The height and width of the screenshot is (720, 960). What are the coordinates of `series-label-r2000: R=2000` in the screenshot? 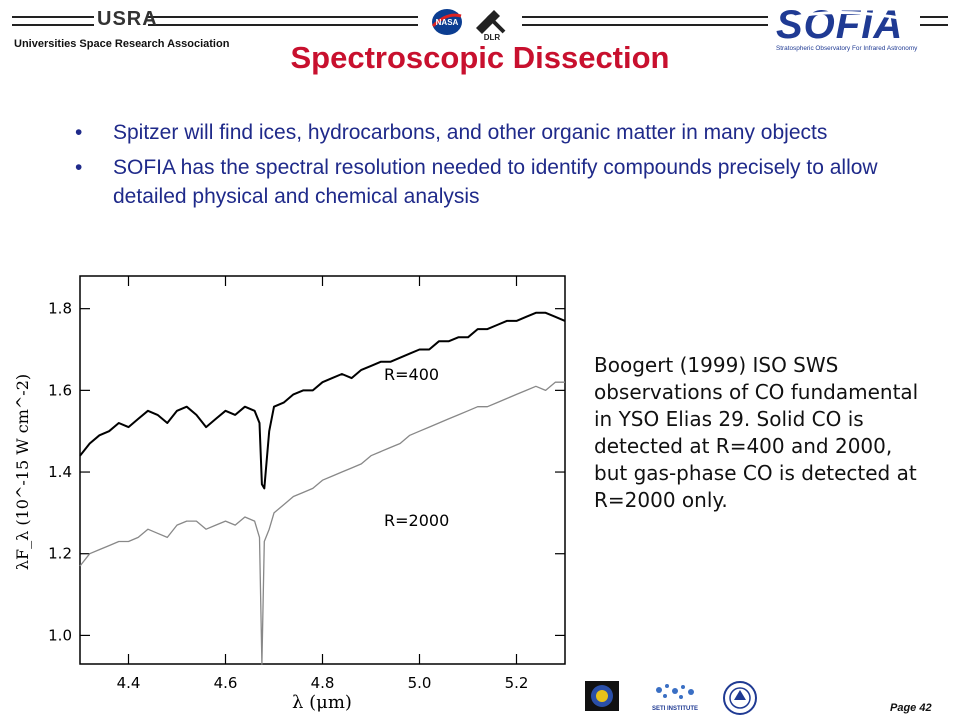 It's located at (416, 520).